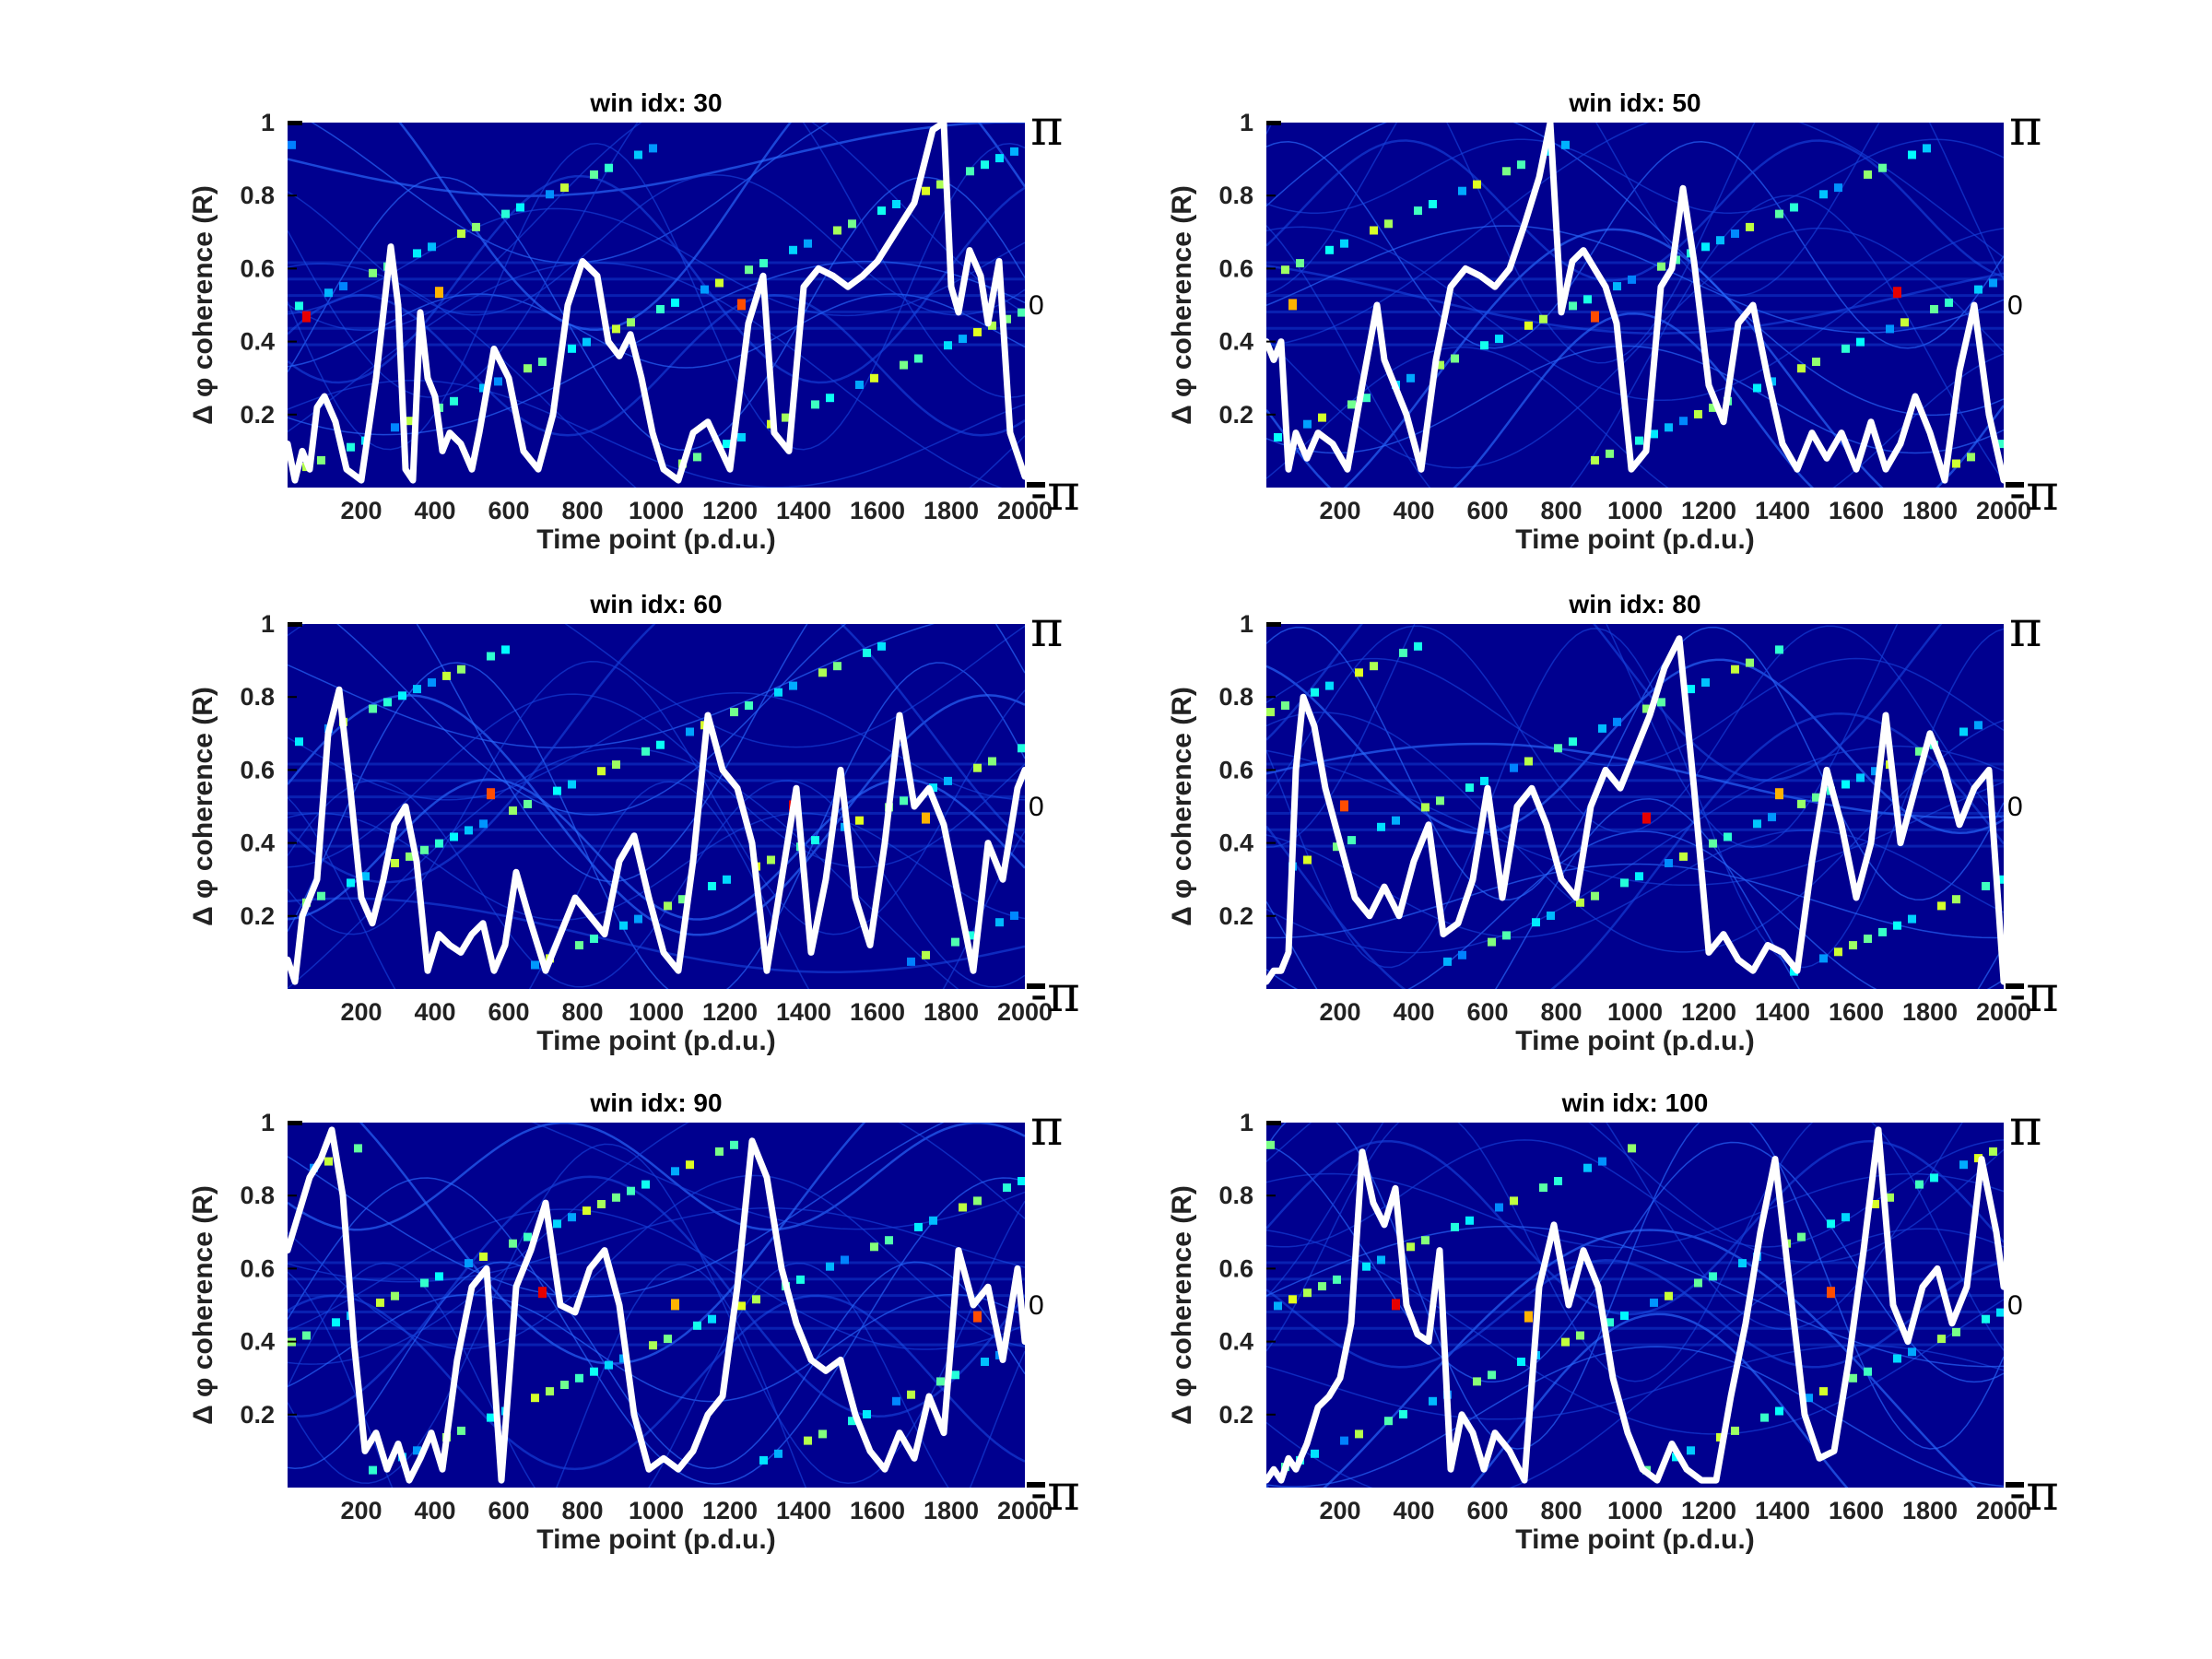 The height and width of the screenshot is (1659, 2212). What do you see at coordinates (2025, 128) in the screenshot?
I see `right-tick-pi: π` at bounding box center [2025, 128].